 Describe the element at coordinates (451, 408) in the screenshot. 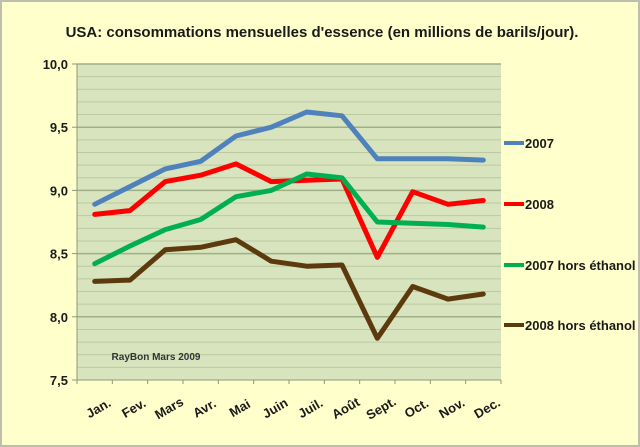

I see `x-tick-label: Nov.` at that location.